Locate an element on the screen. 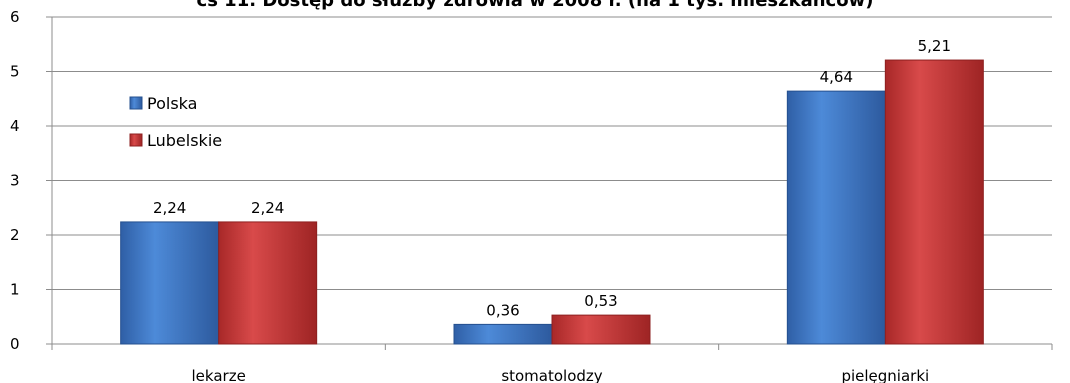 This screenshot has width=1070, height=383. data-label: 5,21 is located at coordinates (934, 46).